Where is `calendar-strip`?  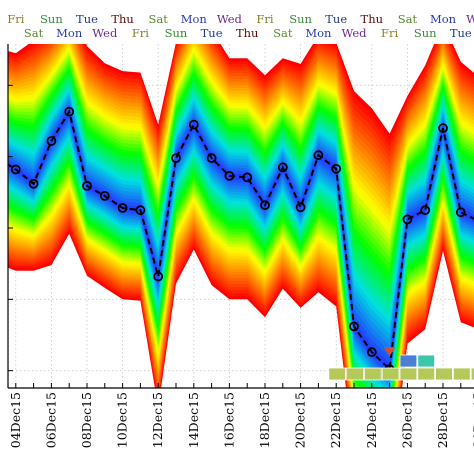 calendar-strip is located at coordinates (401, 364).